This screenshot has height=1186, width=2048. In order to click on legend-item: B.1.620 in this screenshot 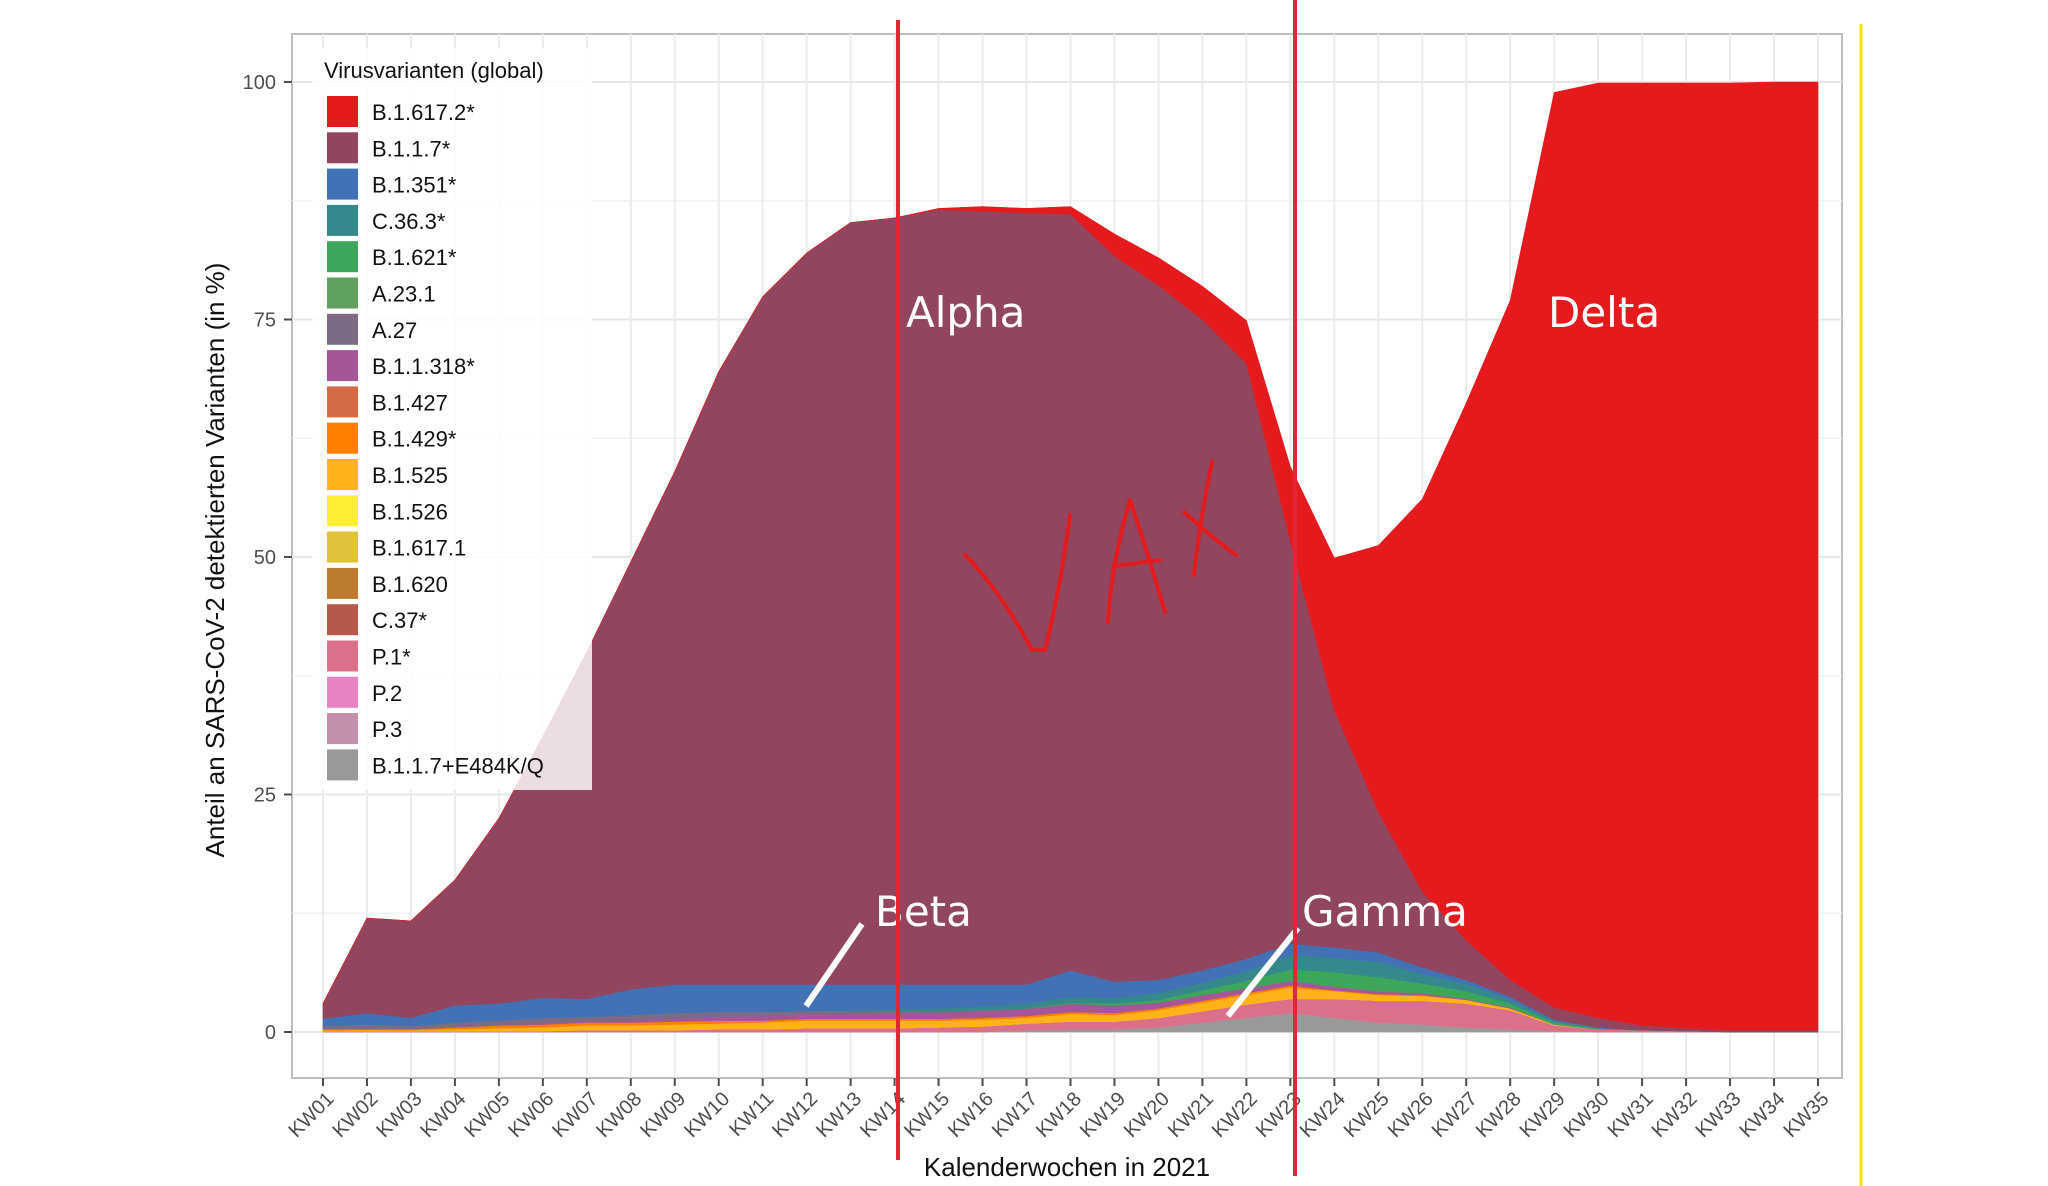, I will do `click(387, 583)`.